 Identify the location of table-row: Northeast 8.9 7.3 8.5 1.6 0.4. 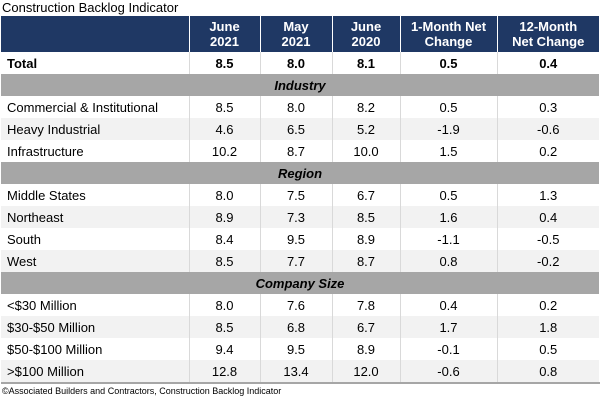
(300, 217).